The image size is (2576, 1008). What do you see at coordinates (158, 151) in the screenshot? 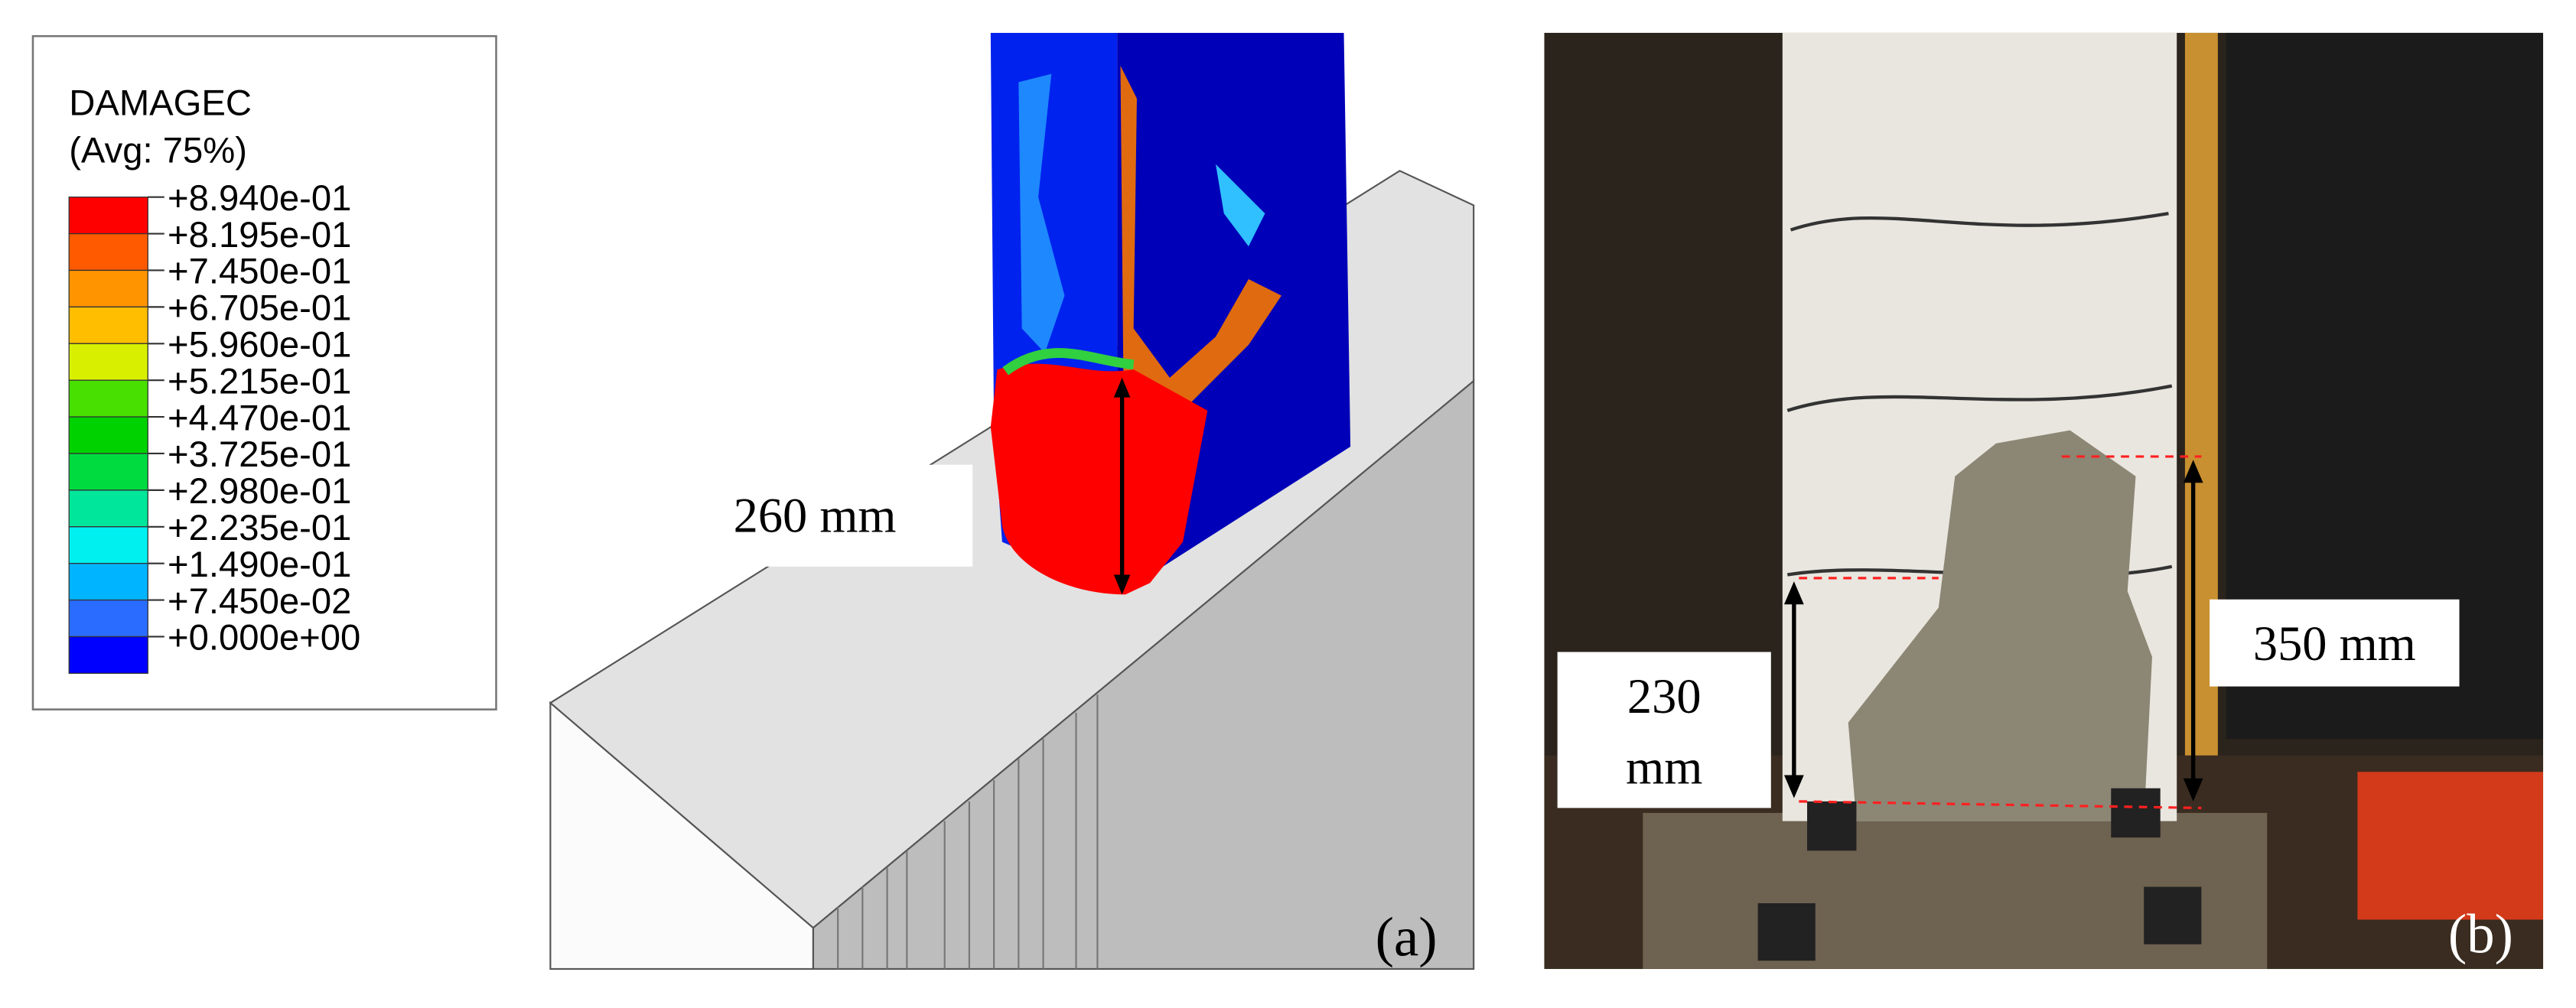
I see `legend-subtitle: (Avg: 75%)` at bounding box center [158, 151].